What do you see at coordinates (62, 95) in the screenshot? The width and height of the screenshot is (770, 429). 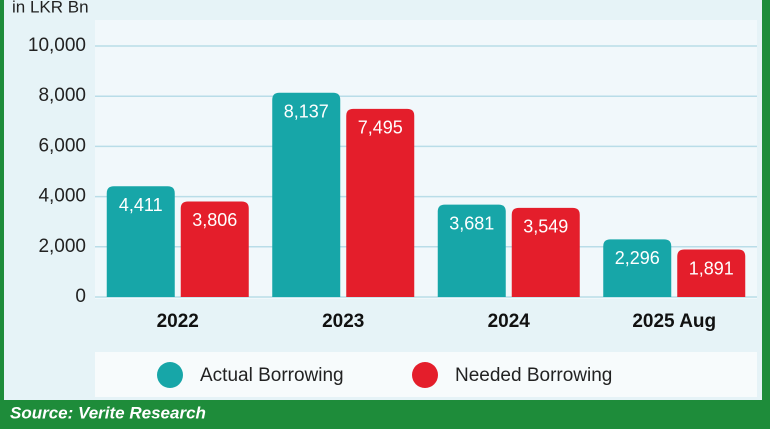 I see `y-tick-label: 8,000` at bounding box center [62, 95].